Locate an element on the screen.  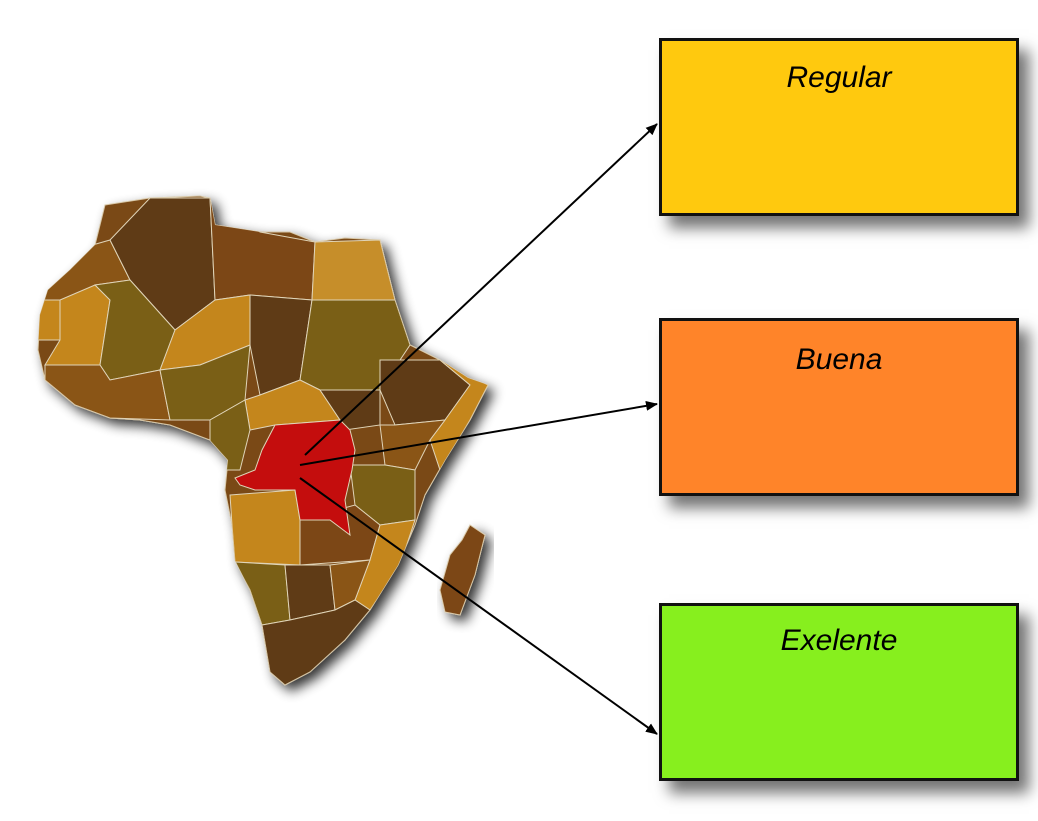
arrow-to-exelente is located at coordinates (478, 606).